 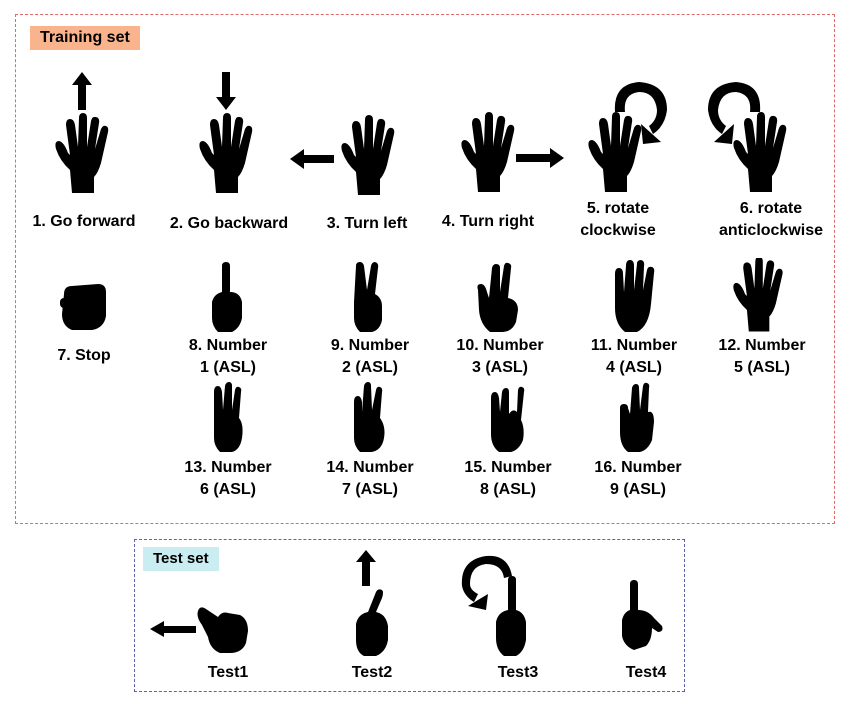 What do you see at coordinates (497, 297) in the screenshot?
I see `asl-3-hand-icon` at bounding box center [497, 297].